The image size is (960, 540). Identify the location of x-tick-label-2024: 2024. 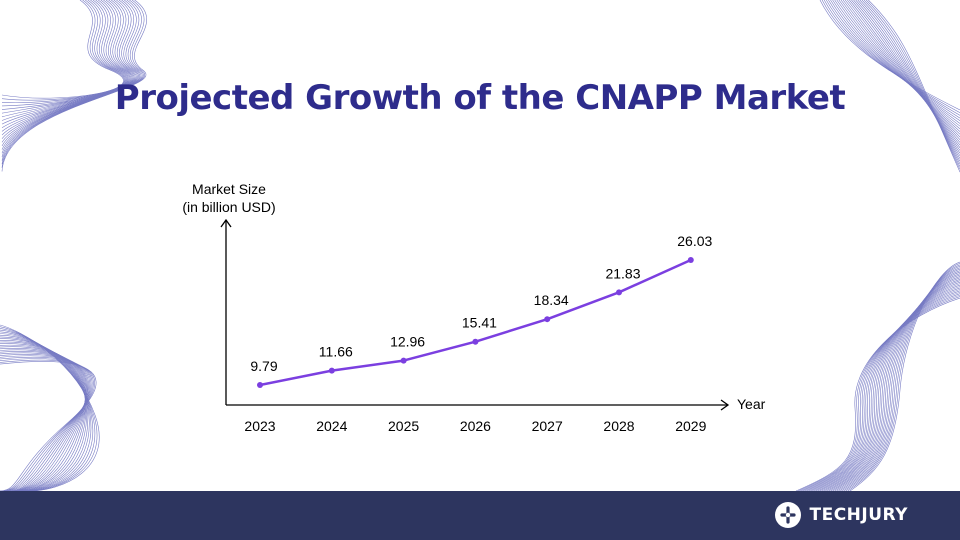
(331, 426).